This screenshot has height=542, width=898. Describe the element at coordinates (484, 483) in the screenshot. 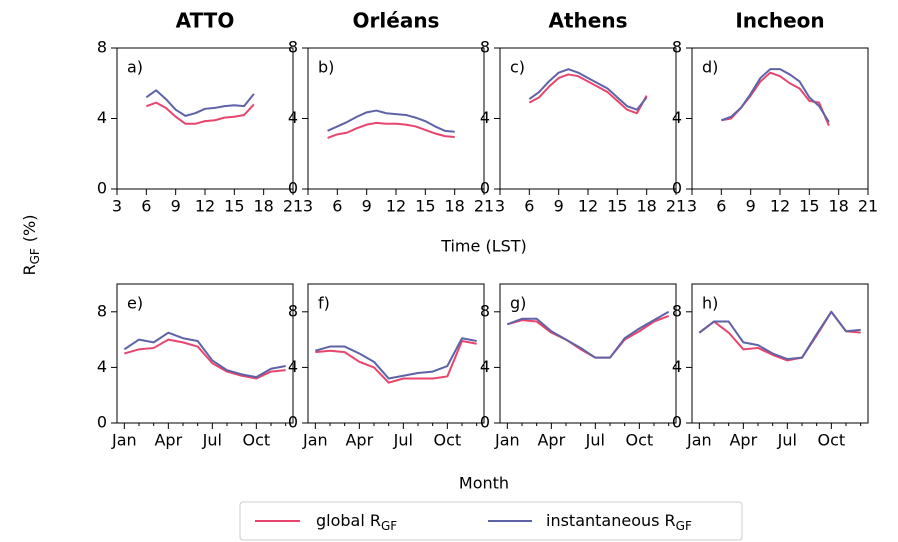

I see `x-axis-label-bottom: Month` at that location.